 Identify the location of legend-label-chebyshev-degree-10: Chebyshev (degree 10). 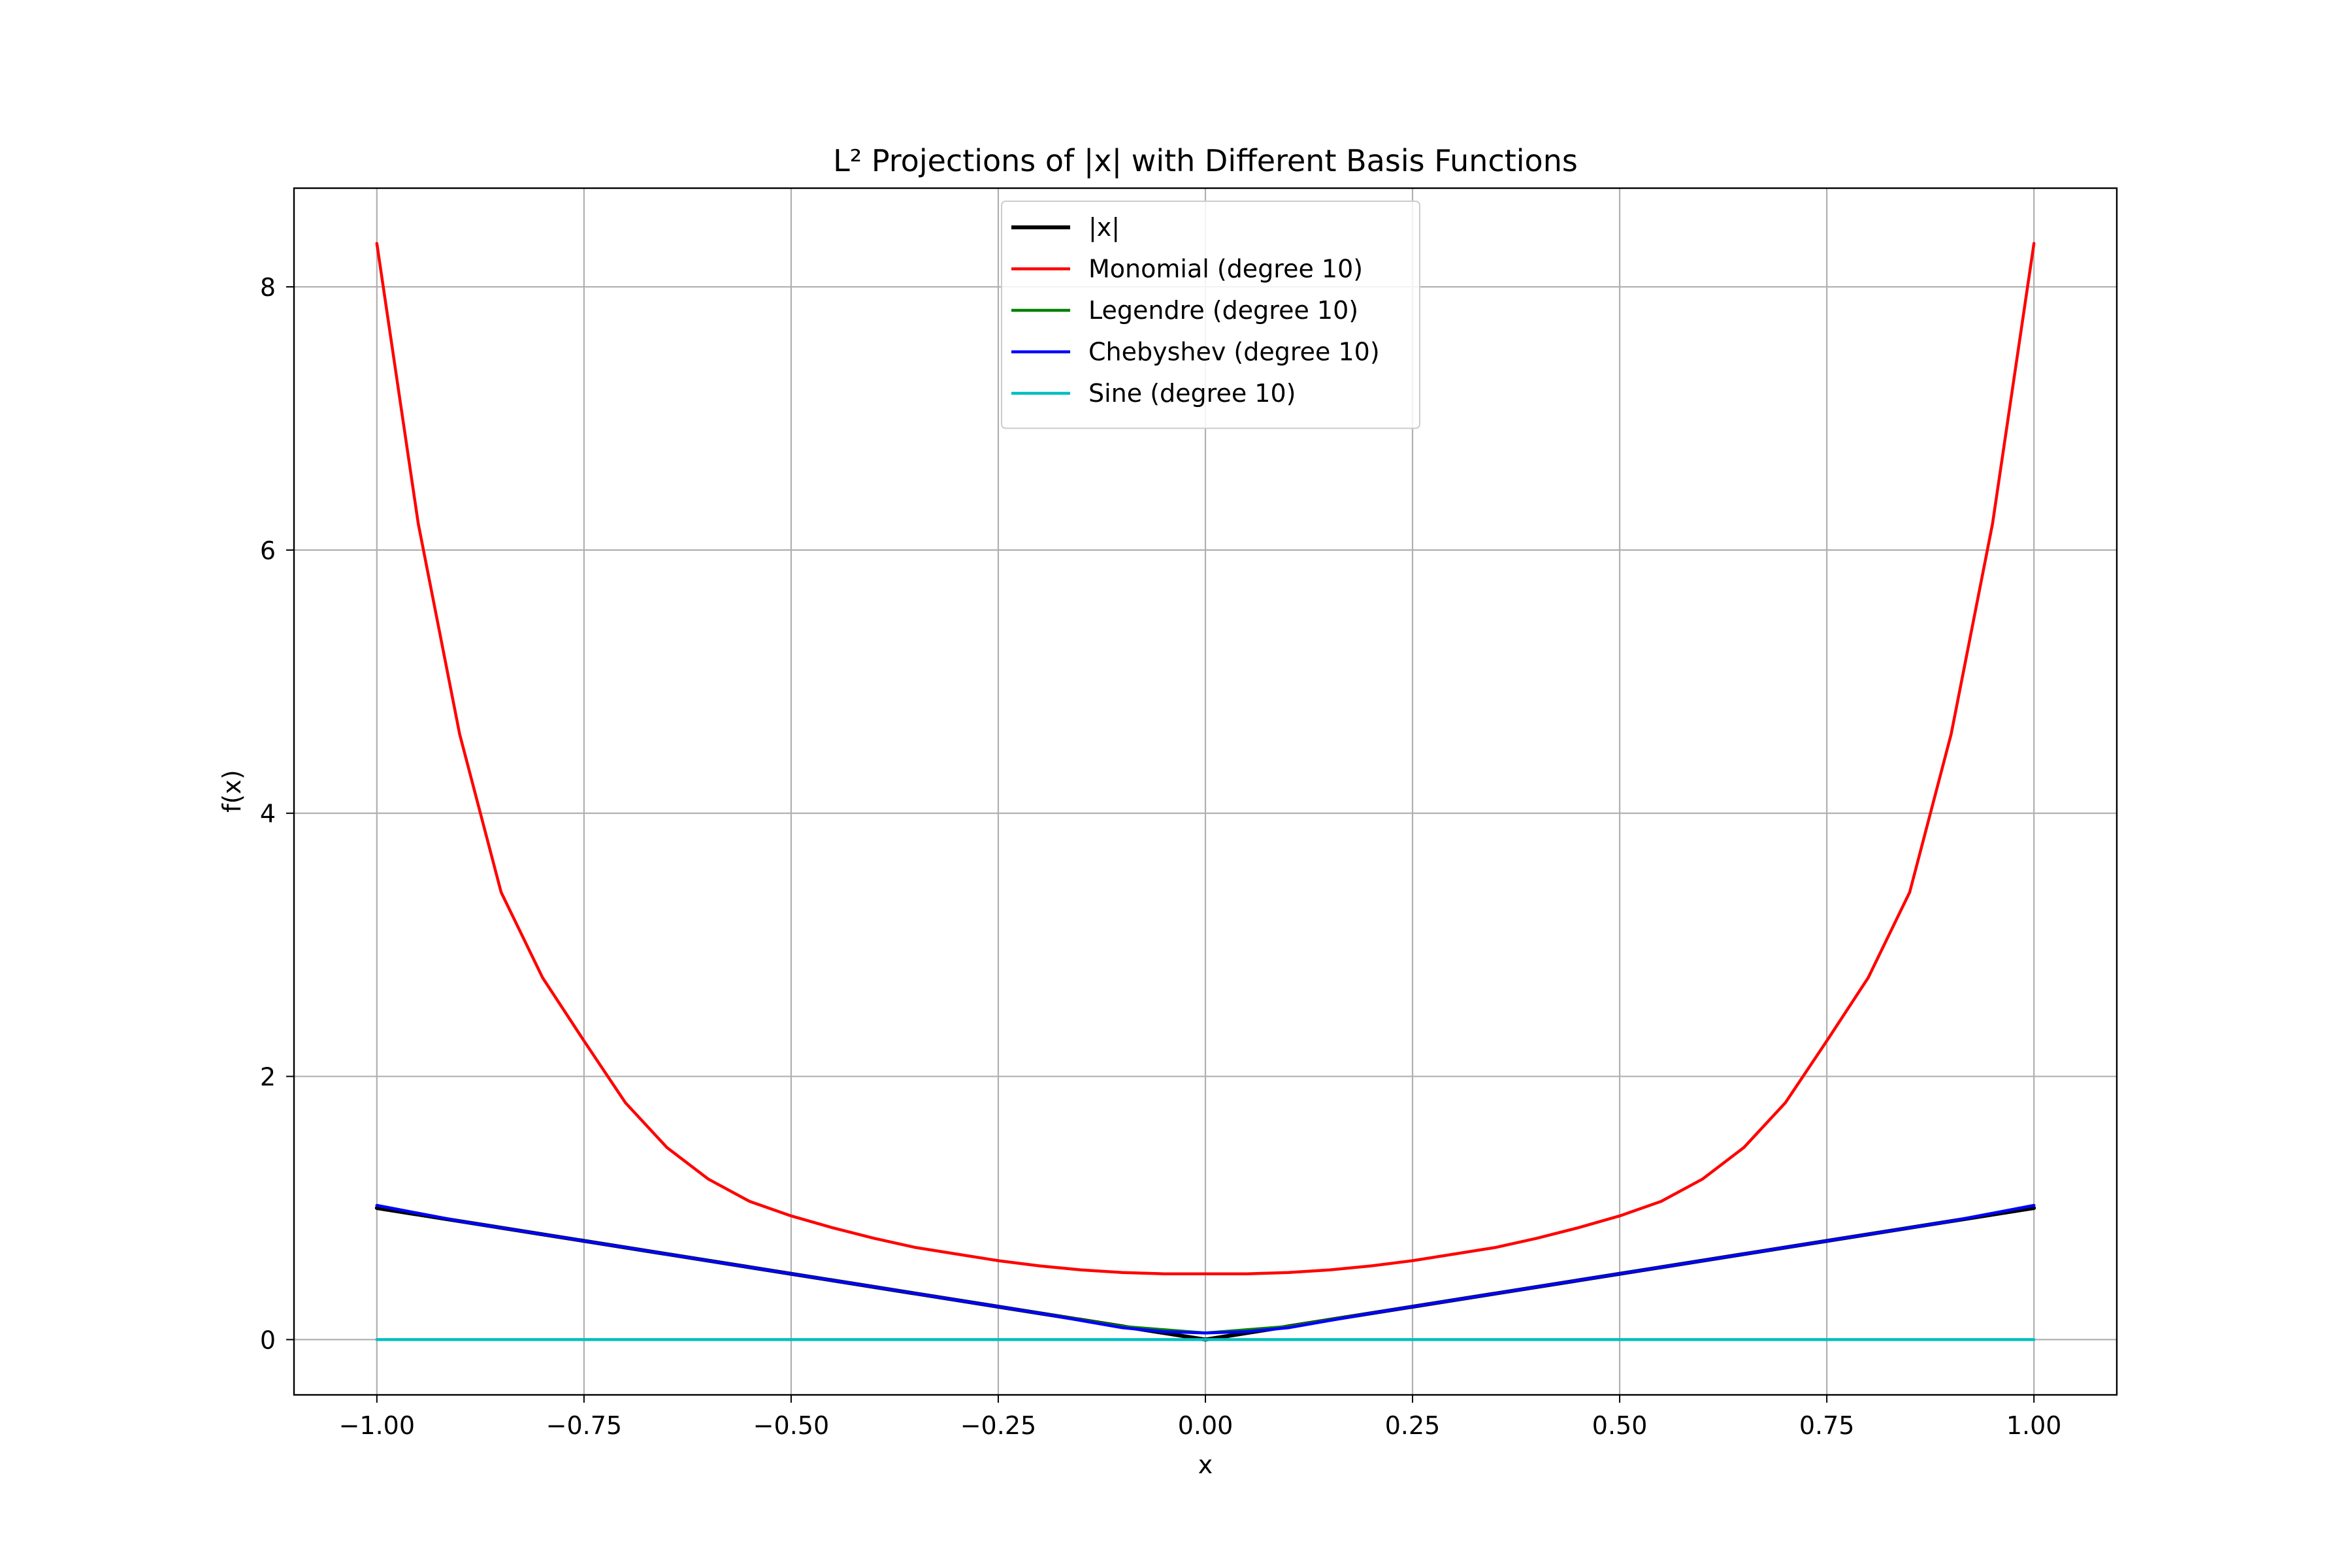
(1234, 352).